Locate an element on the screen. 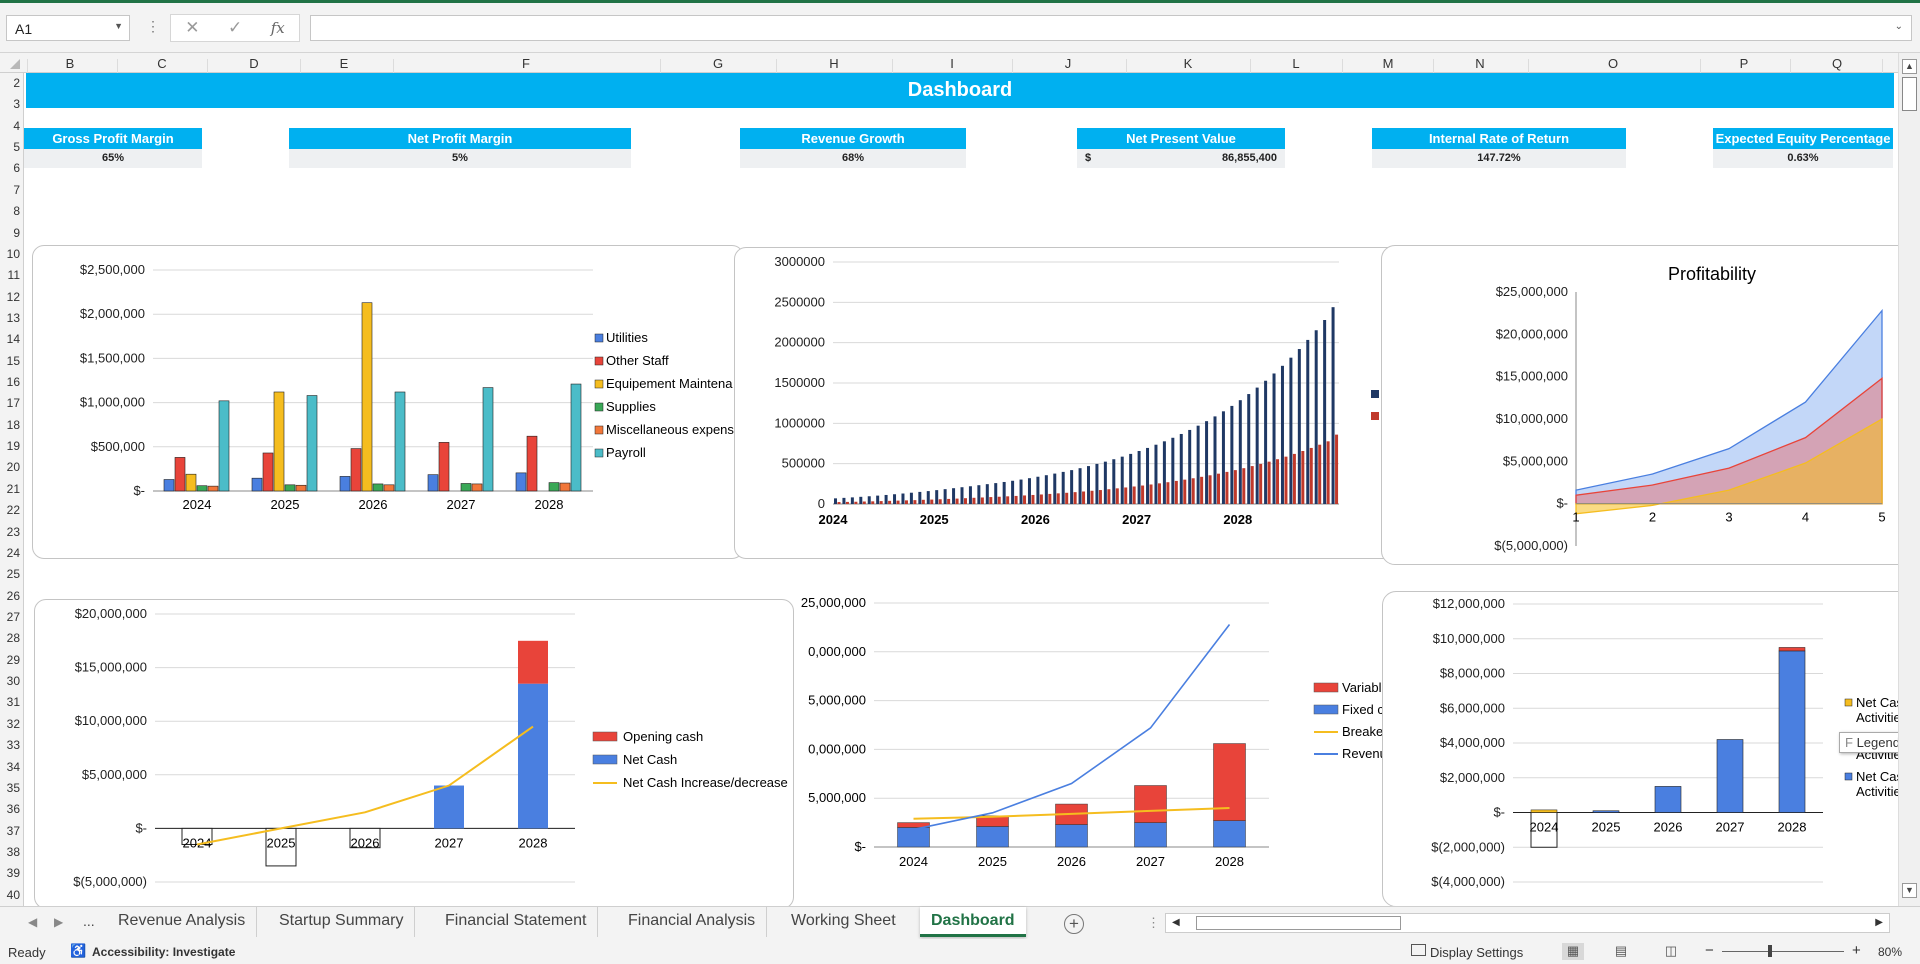 Image resolution: width=1920 pixels, height=964 pixels. tab-split-handle-icon: ⋮ is located at coordinates (1153, 922).